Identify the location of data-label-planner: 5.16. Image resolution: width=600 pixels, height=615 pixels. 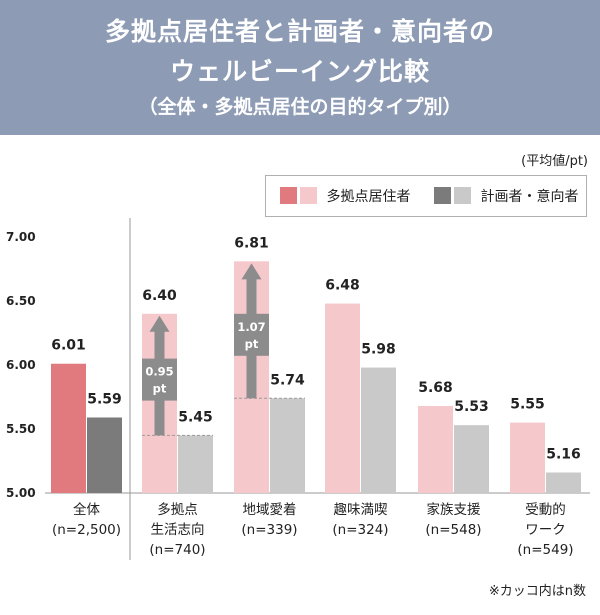
(563, 455).